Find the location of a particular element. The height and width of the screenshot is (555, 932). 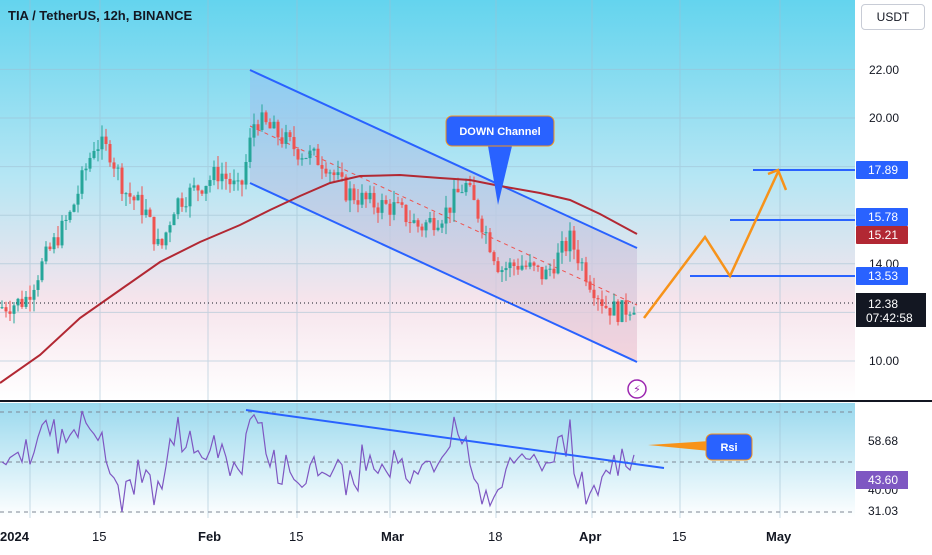

price-badge: 15.21 is located at coordinates (882, 235).